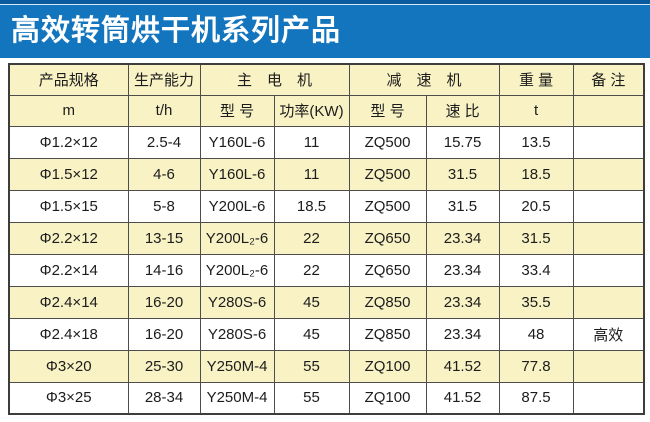  I want to click on table-cell: ZQ100, so click(387, 398).